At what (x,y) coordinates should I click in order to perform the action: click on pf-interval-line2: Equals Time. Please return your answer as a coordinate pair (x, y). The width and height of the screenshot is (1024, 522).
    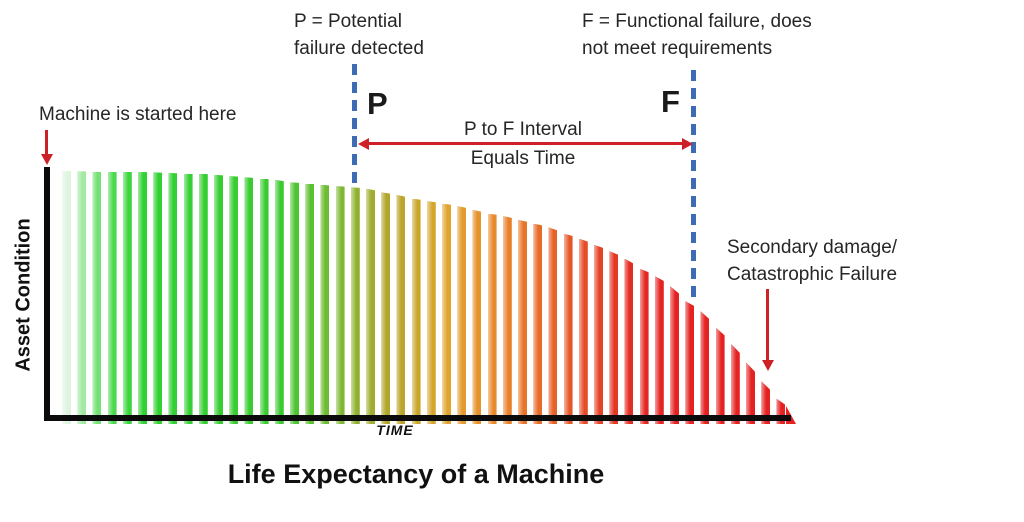
    Looking at the image, I should click on (523, 158).